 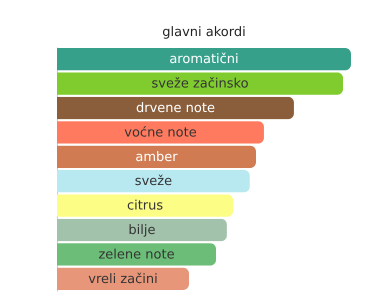 I want to click on chart-title: glavni akordi, so click(x=204, y=32).